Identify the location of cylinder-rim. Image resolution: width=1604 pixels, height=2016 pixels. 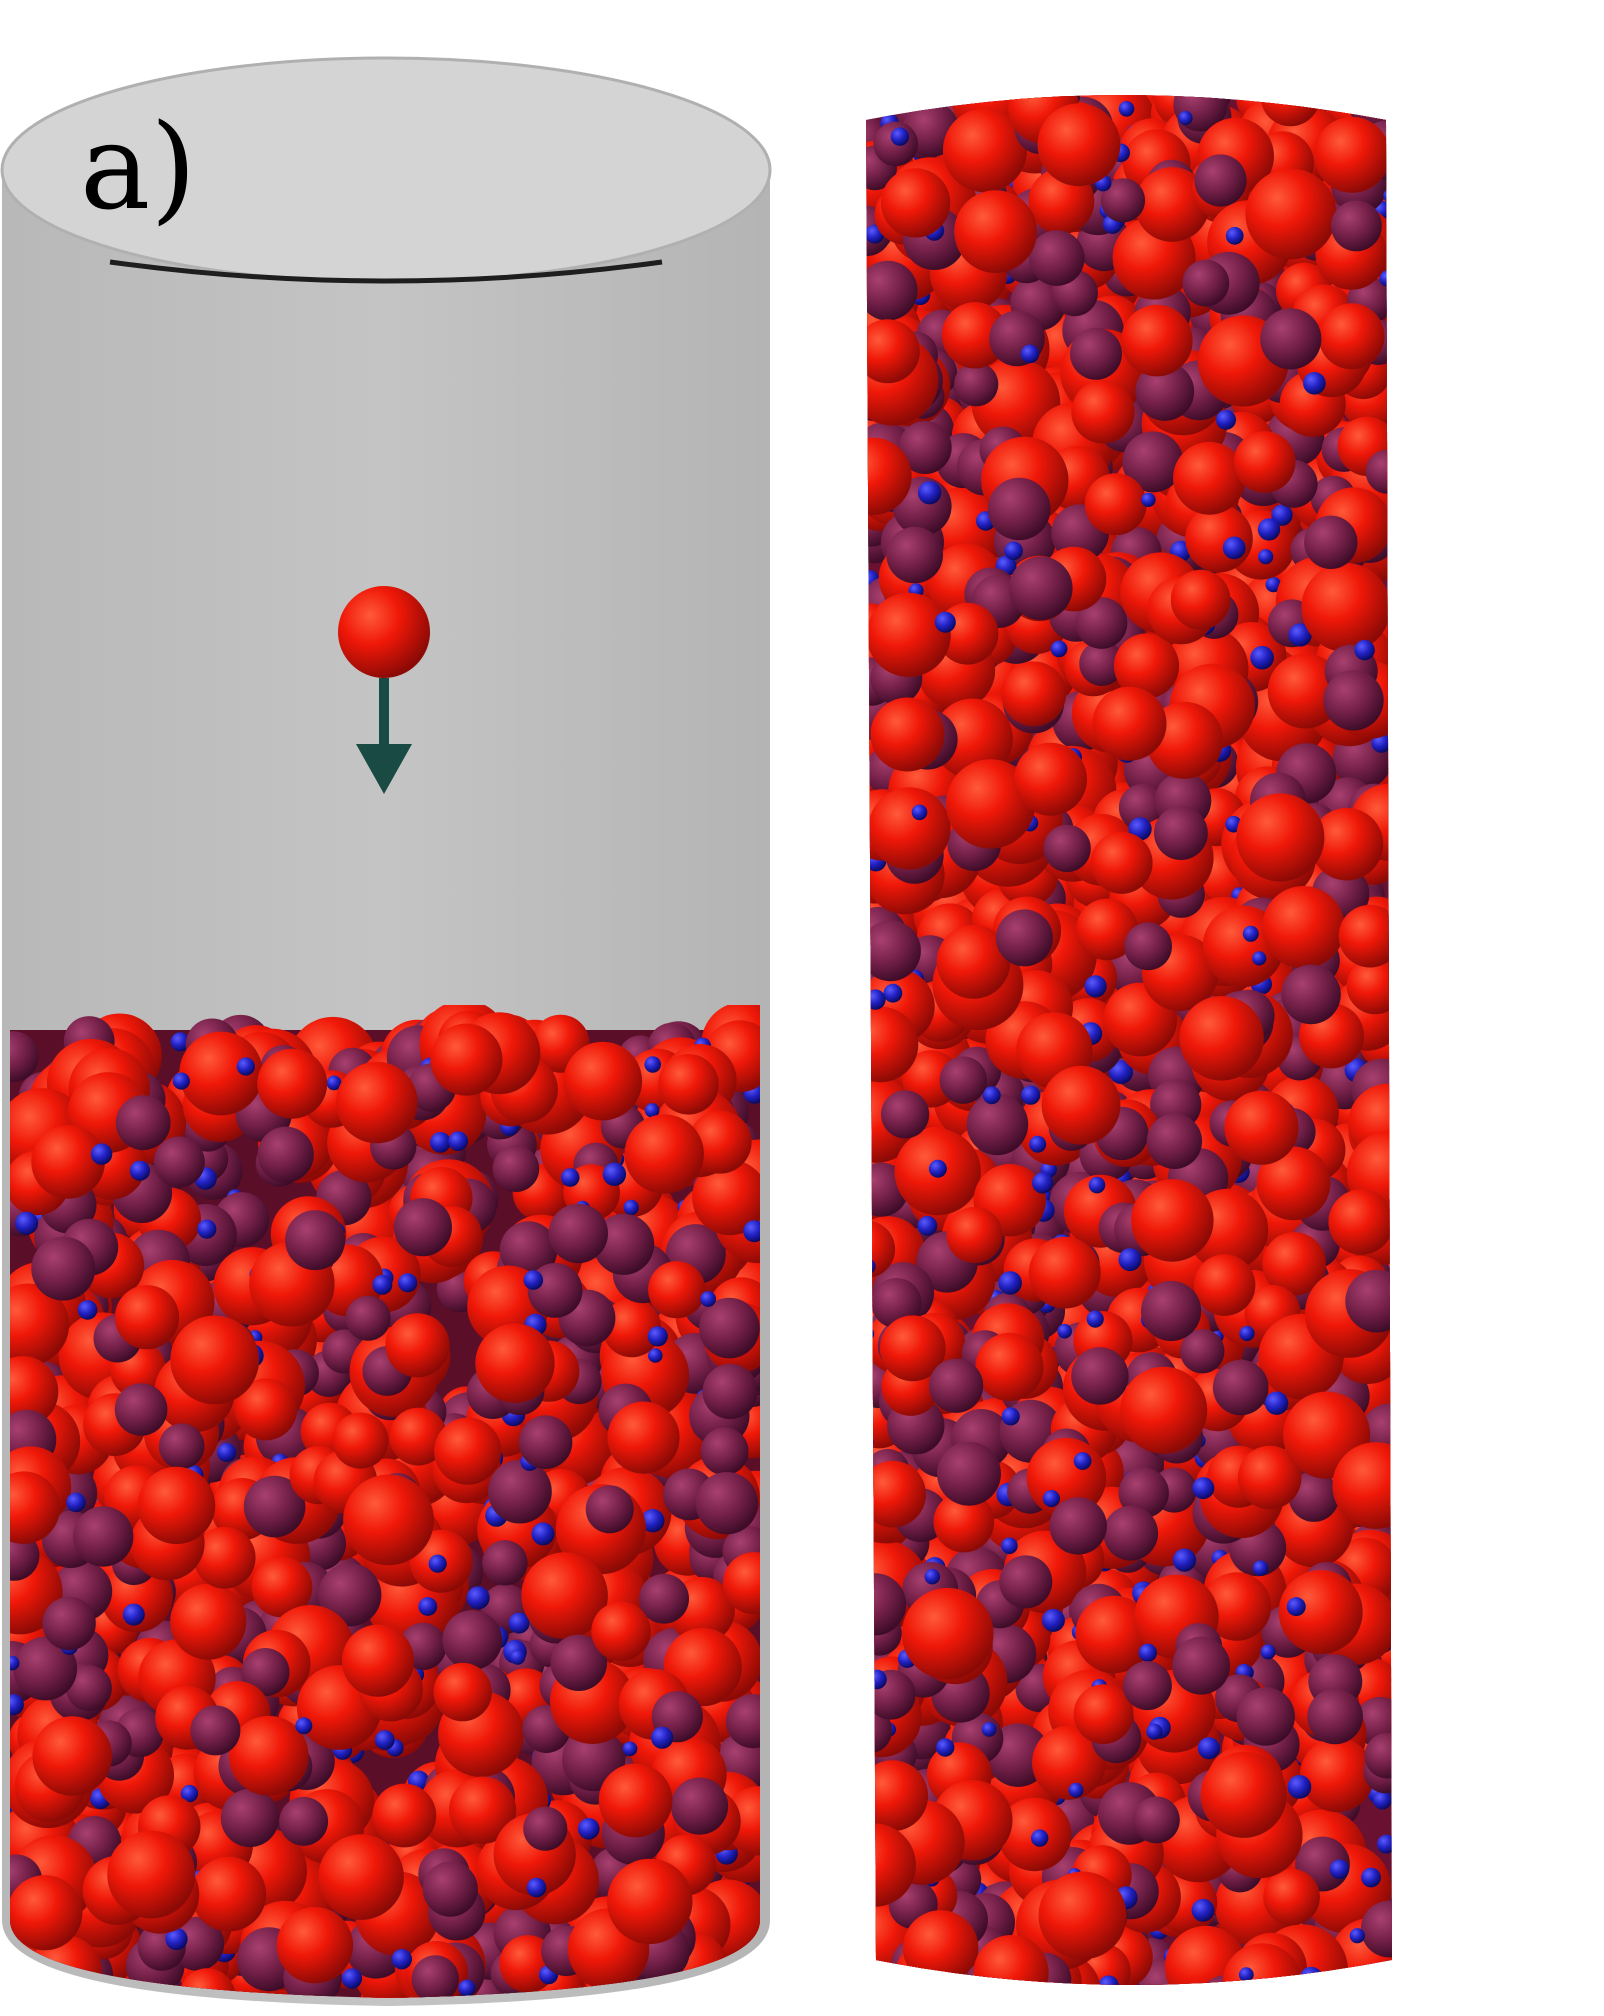
(386, 271).